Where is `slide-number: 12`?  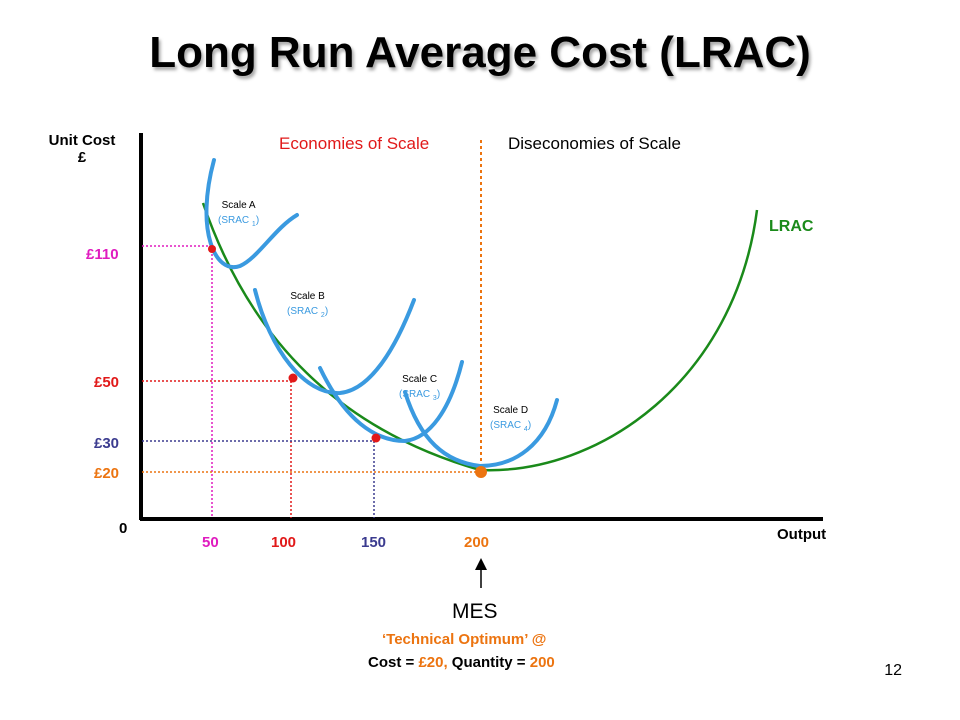 slide-number: 12 is located at coordinates (893, 670).